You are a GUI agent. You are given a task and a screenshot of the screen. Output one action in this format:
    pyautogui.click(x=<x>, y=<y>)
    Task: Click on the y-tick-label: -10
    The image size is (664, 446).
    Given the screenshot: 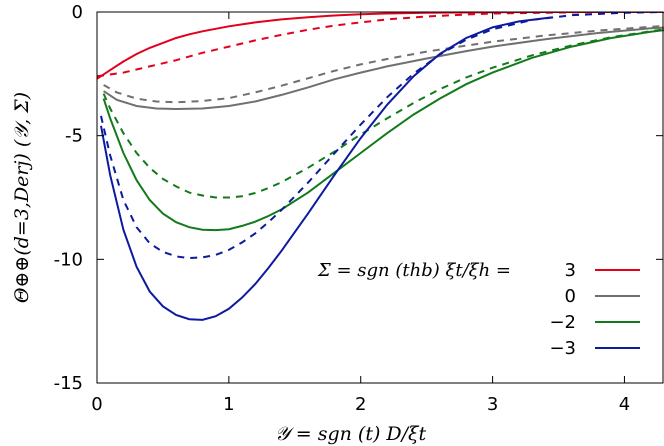 What is the action you would take?
    pyautogui.click(x=68, y=259)
    